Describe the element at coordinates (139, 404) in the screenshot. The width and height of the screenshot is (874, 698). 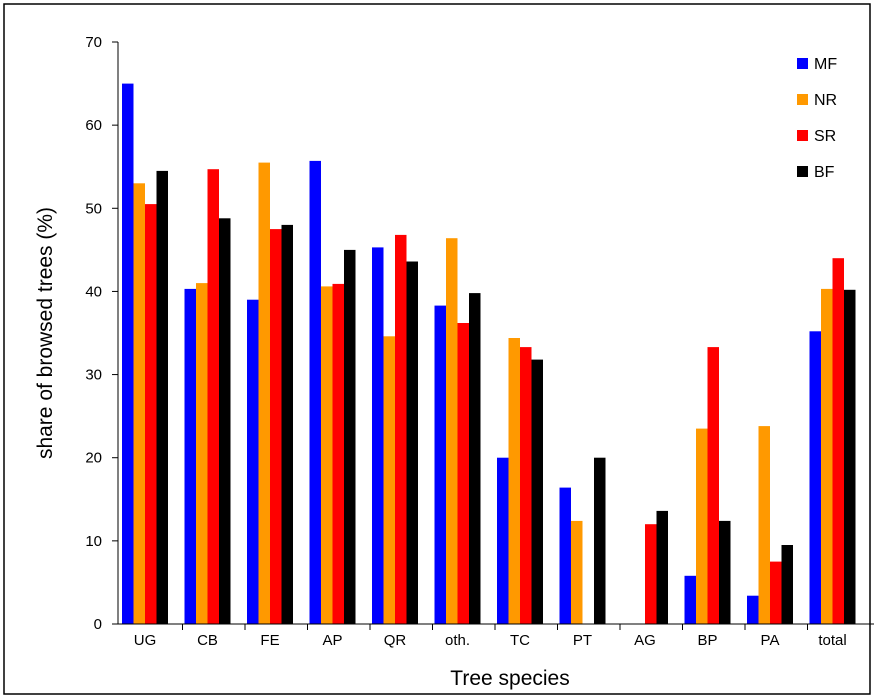
I see `bar-NR-UG` at that location.